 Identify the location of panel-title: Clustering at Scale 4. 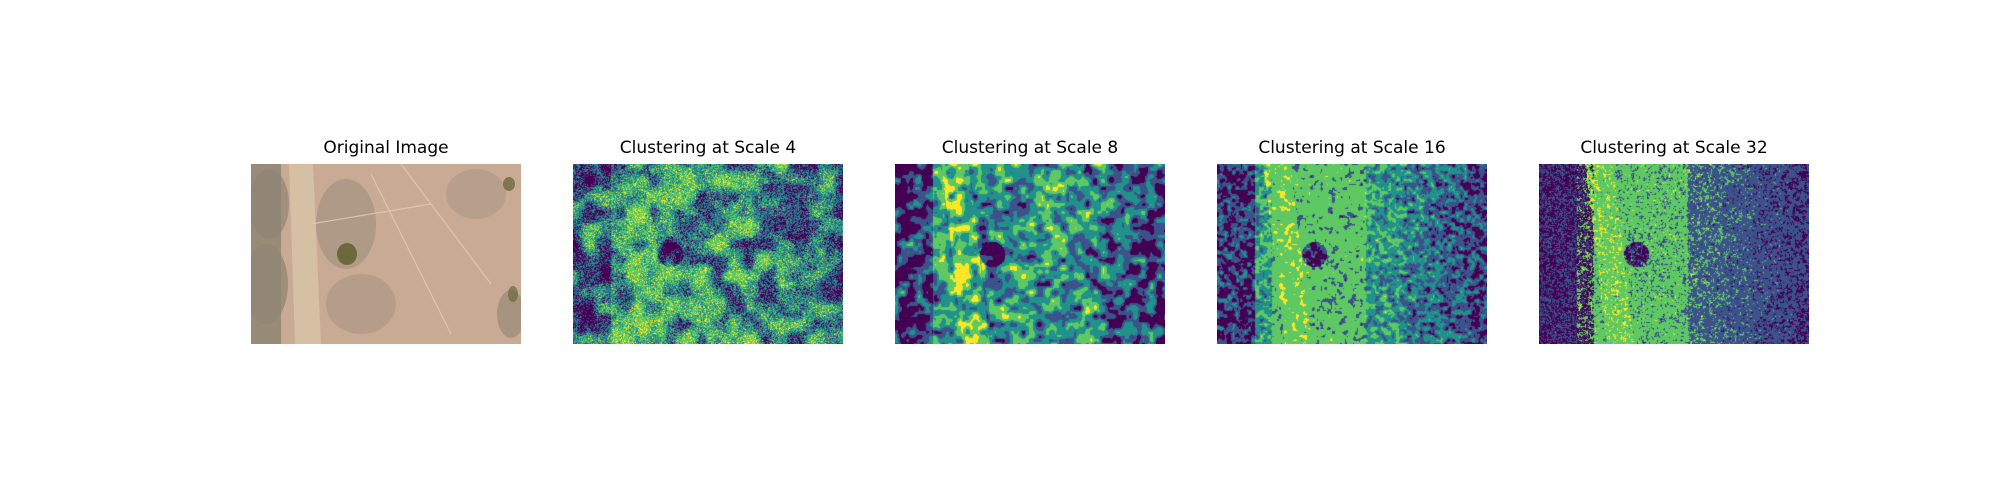
(708, 148).